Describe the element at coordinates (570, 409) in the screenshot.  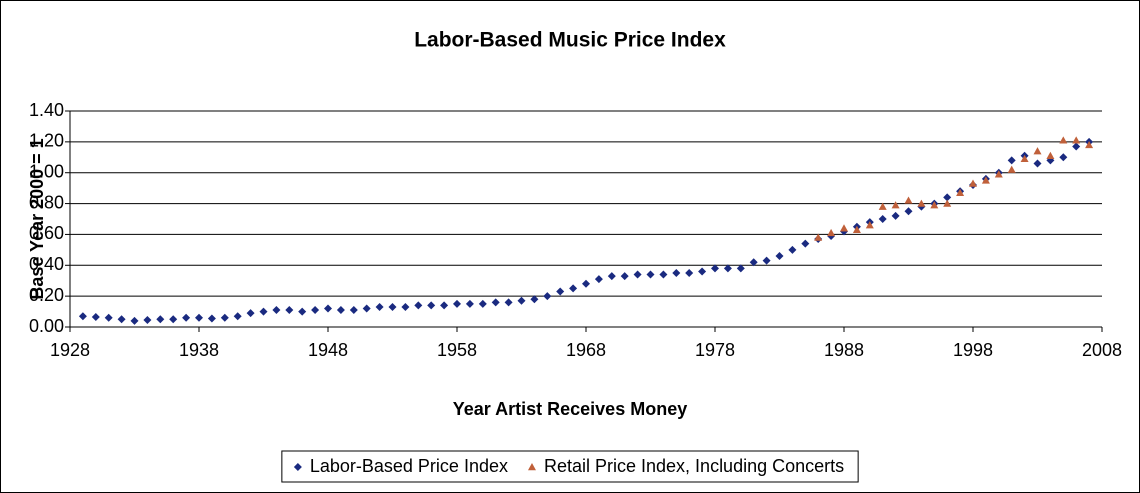
I see `x-axis-label: Year Artist Receives Money` at that location.